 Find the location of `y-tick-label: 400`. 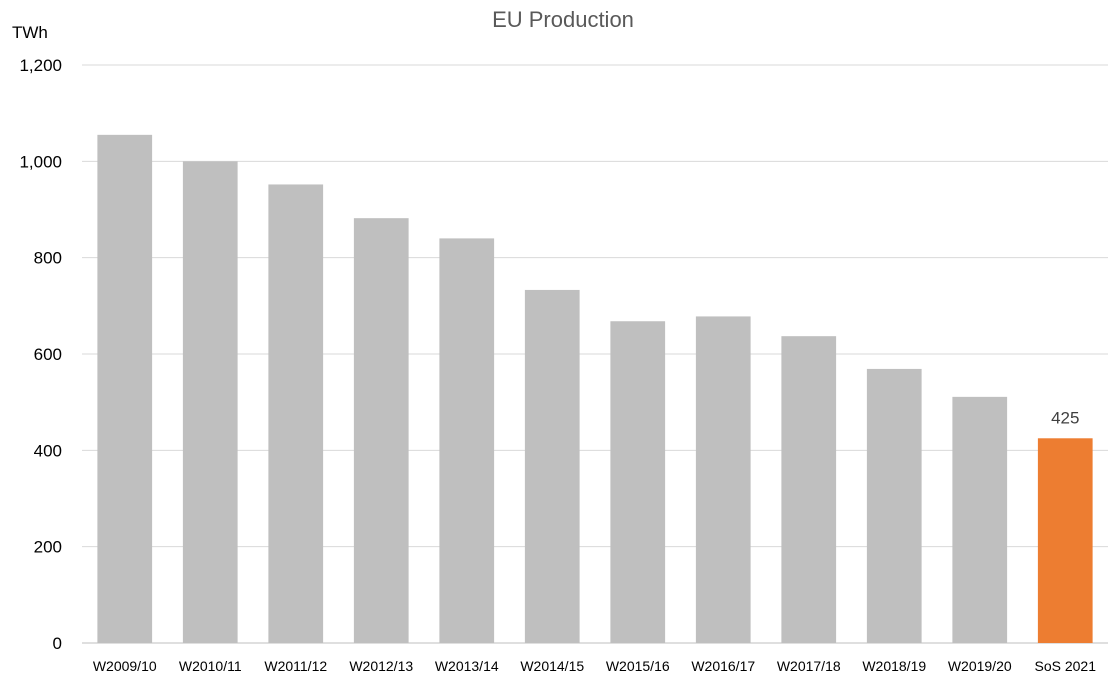

y-tick-label: 400 is located at coordinates (48, 450).